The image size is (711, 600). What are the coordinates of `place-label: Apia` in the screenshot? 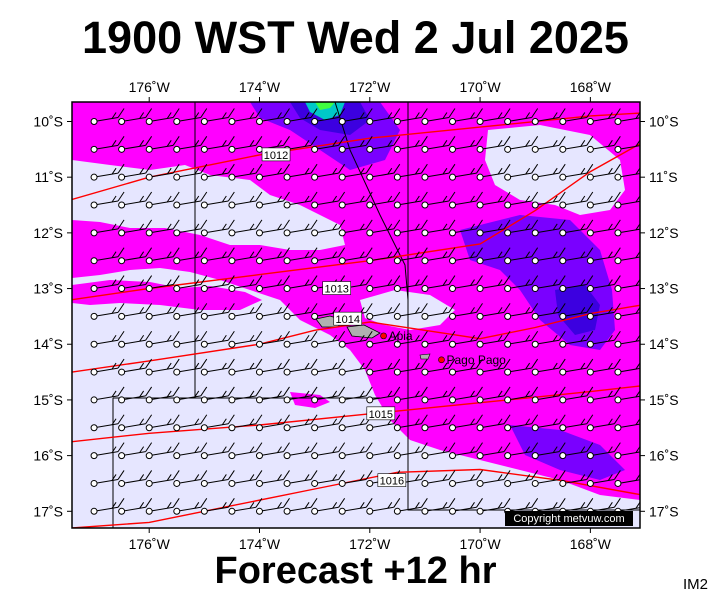 It's located at (401, 336).